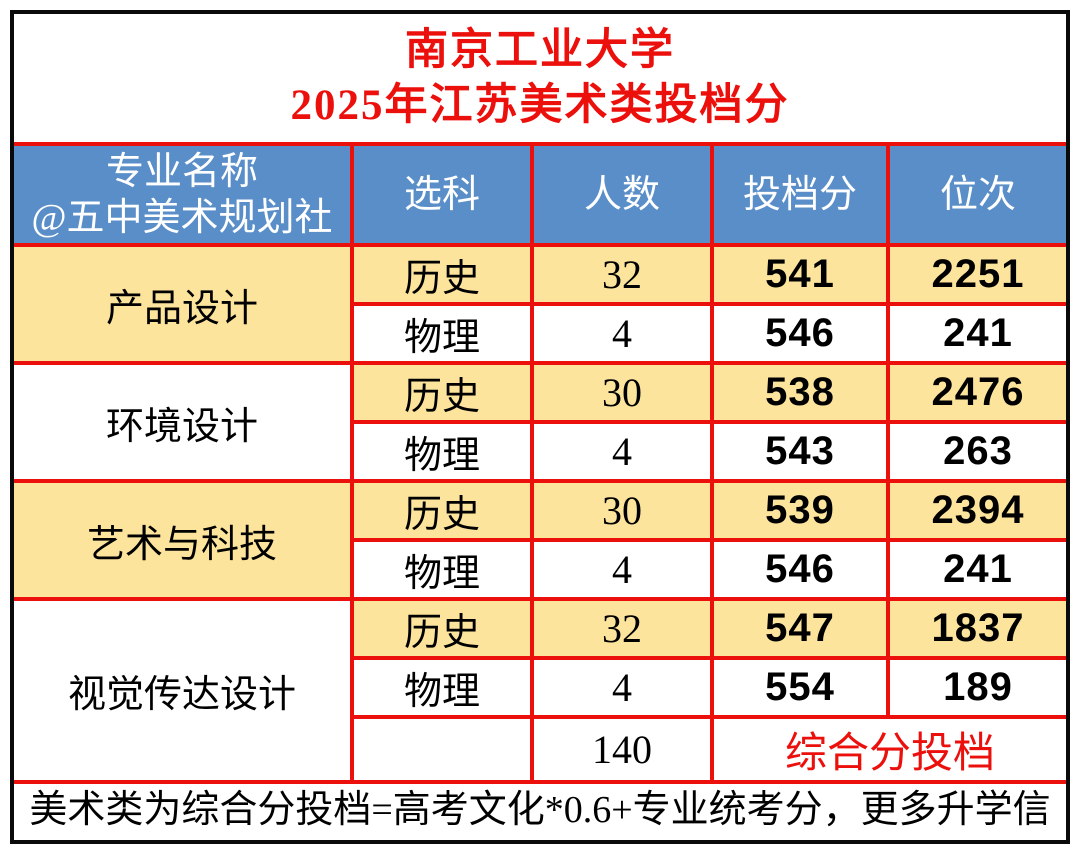 The image size is (1080, 854). I want to click on table-row: 物理 4 543 263, so click(540, 451).